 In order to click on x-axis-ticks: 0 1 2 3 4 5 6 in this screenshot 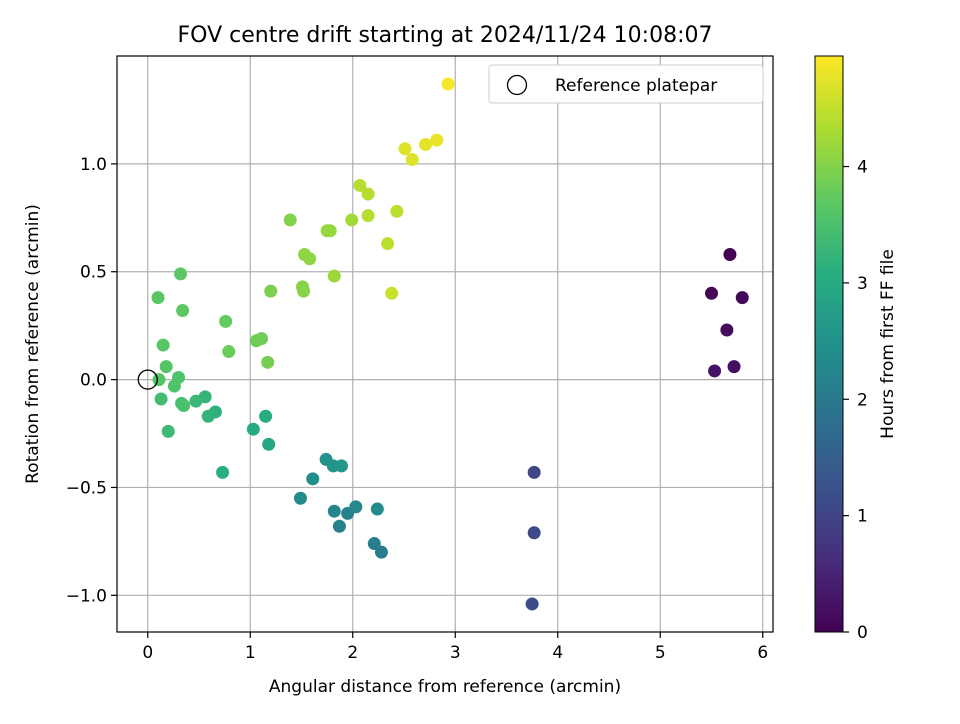, I will do `click(455, 647)`.